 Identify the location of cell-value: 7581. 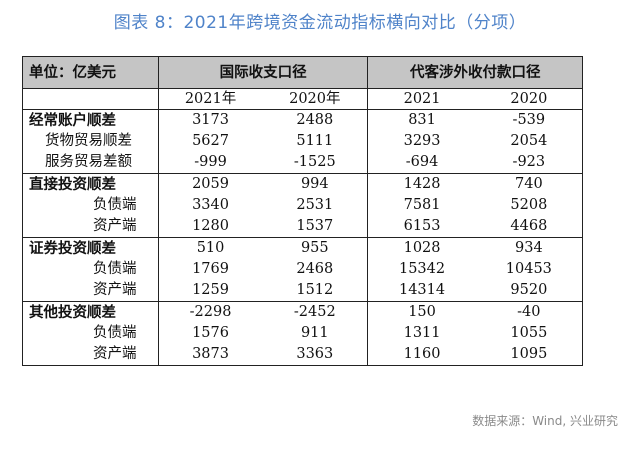
(421, 205).